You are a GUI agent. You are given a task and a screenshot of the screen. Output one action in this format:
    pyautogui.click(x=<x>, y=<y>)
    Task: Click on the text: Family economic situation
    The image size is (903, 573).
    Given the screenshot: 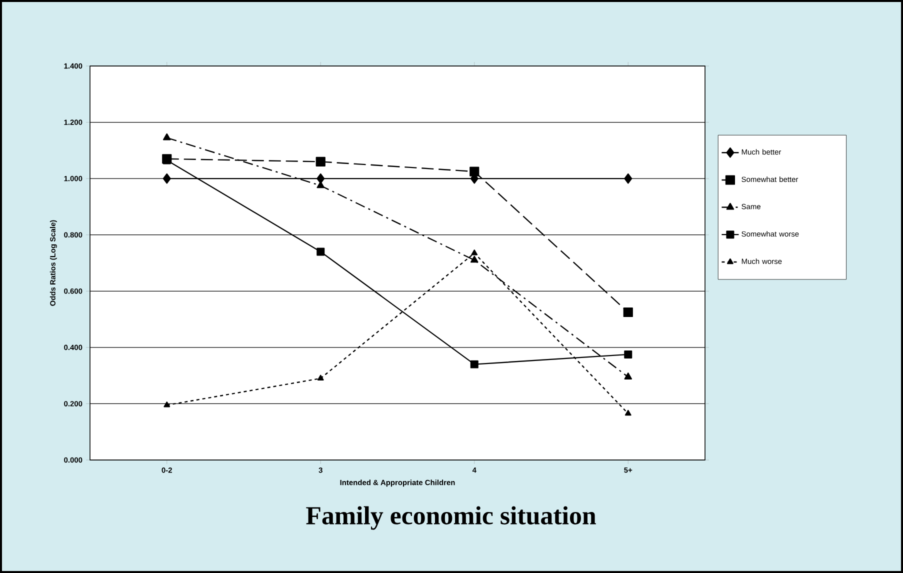 What is the action you would take?
    pyautogui.click(x=451, y=518)
    